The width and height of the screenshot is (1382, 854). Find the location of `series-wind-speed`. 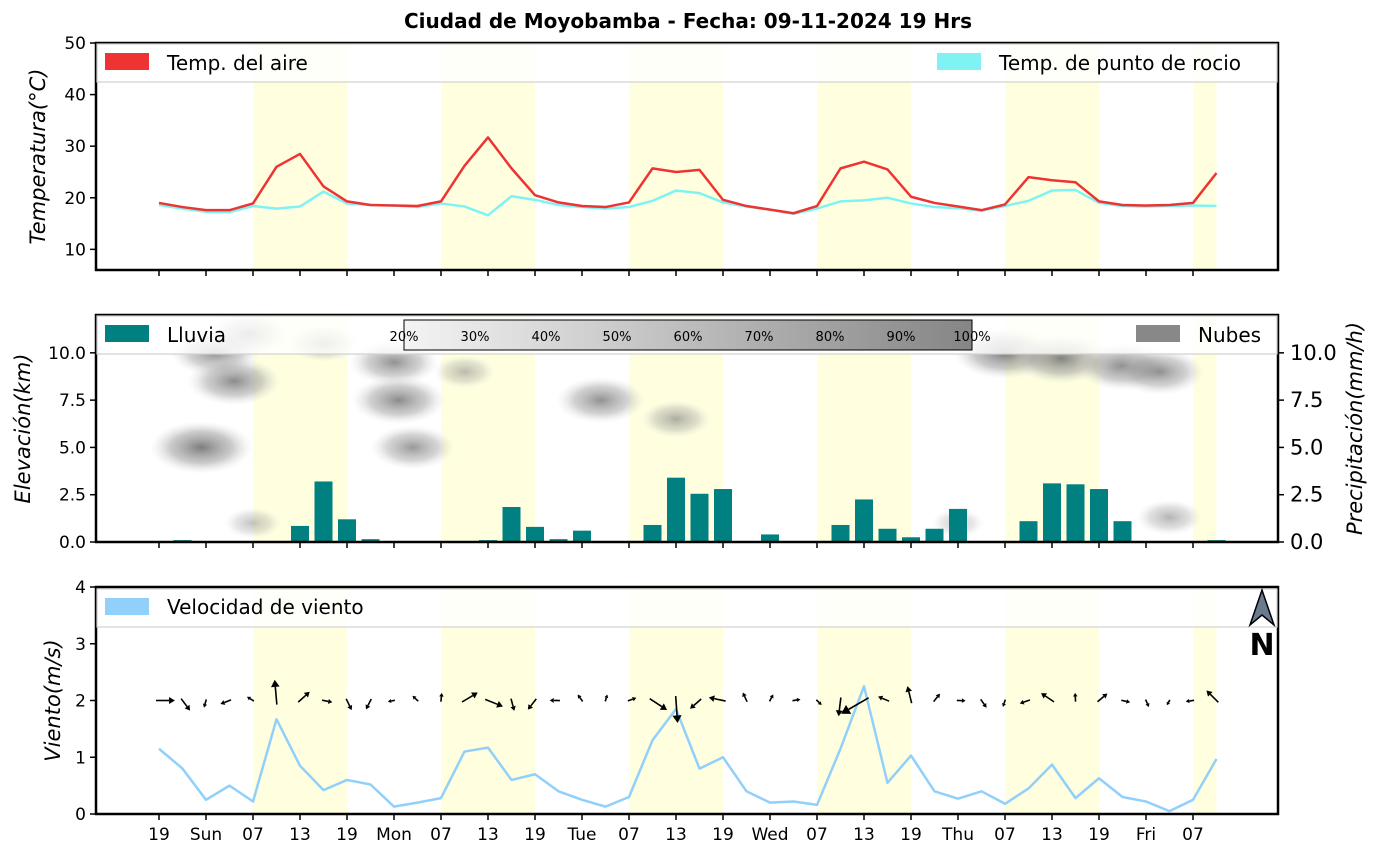

series-wind-speed is located at coordinates (688, 749).